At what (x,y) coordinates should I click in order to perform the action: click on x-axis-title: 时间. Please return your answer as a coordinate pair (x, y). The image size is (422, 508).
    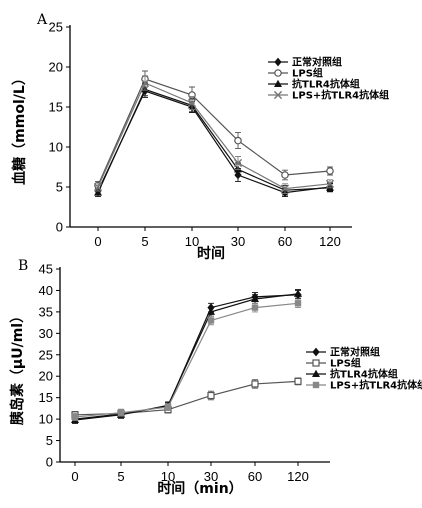
    Looking at the image, I should click on (211, 253).